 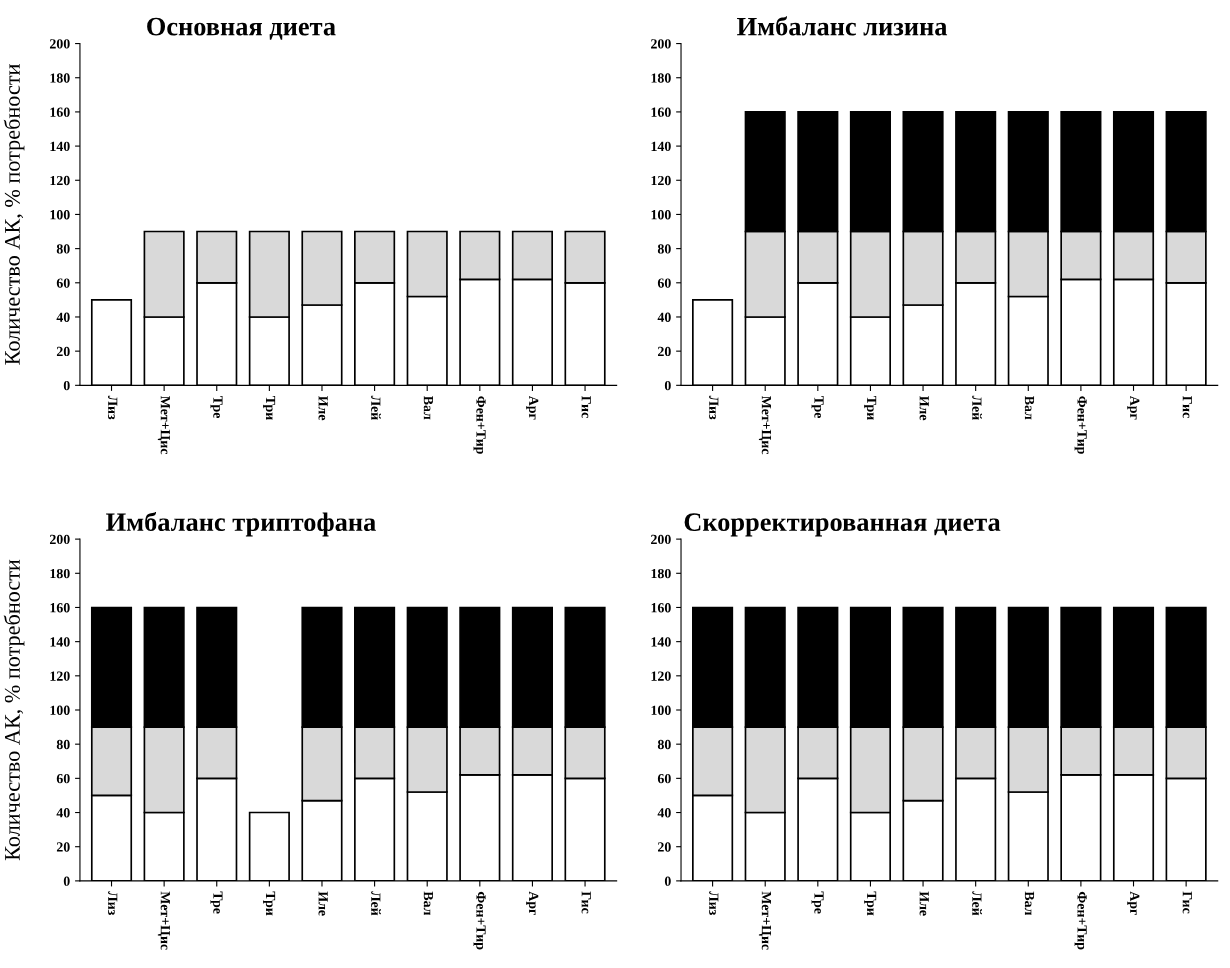 I want to click on chart-title: Скорректированная диета, so click(x=842, y=525).